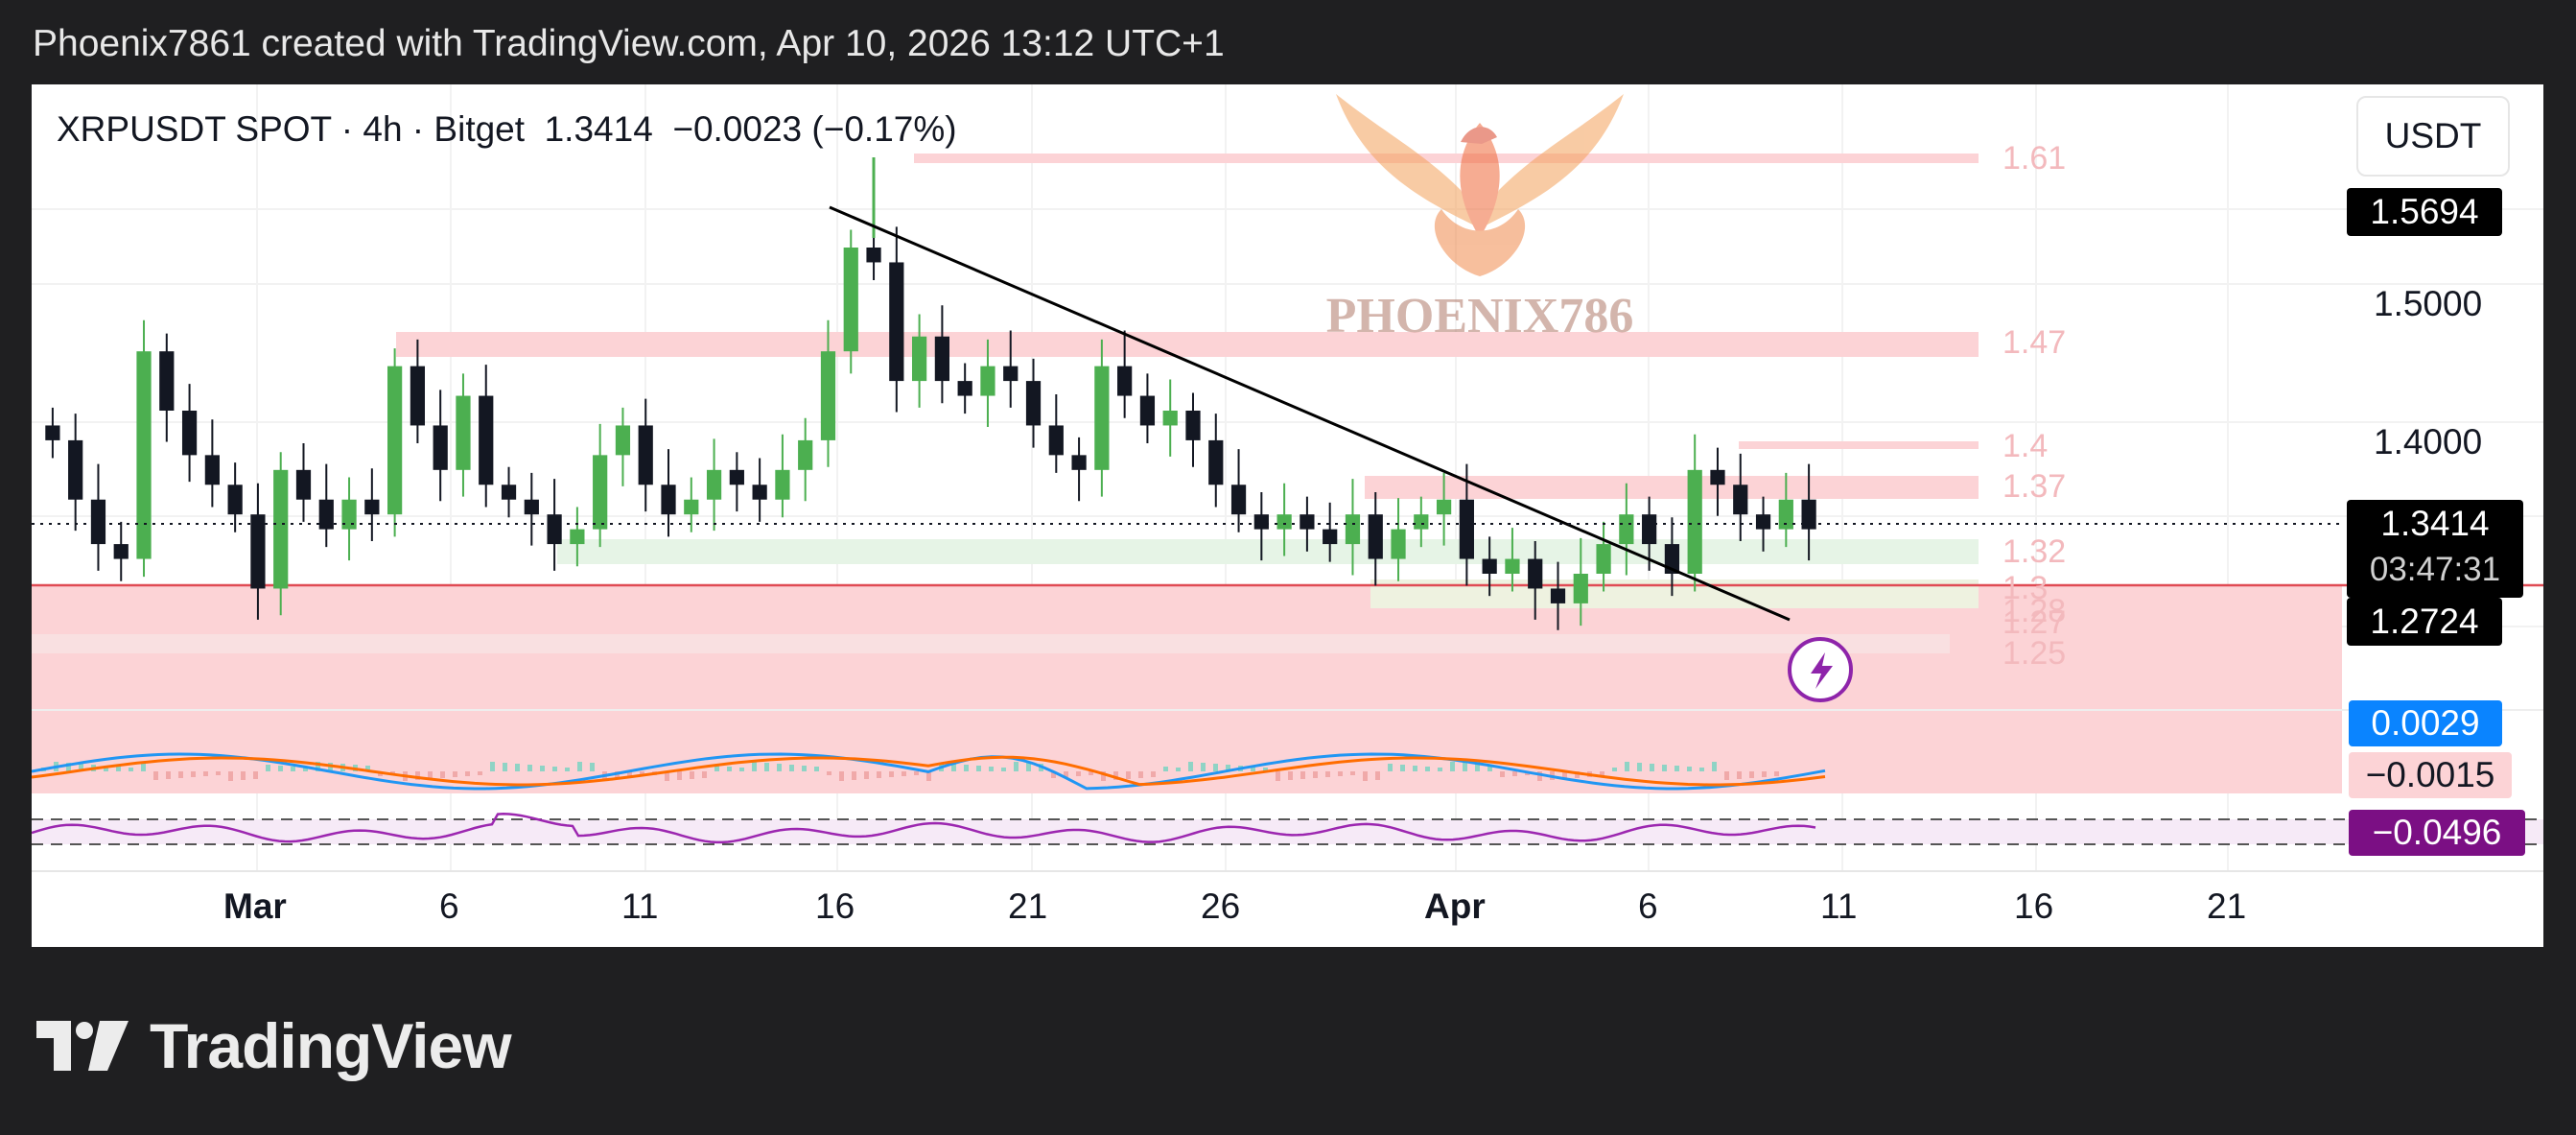  Describe the element at coordinates (2034, 551) in the screenshot. I see `level-label: 1.32` at that location.